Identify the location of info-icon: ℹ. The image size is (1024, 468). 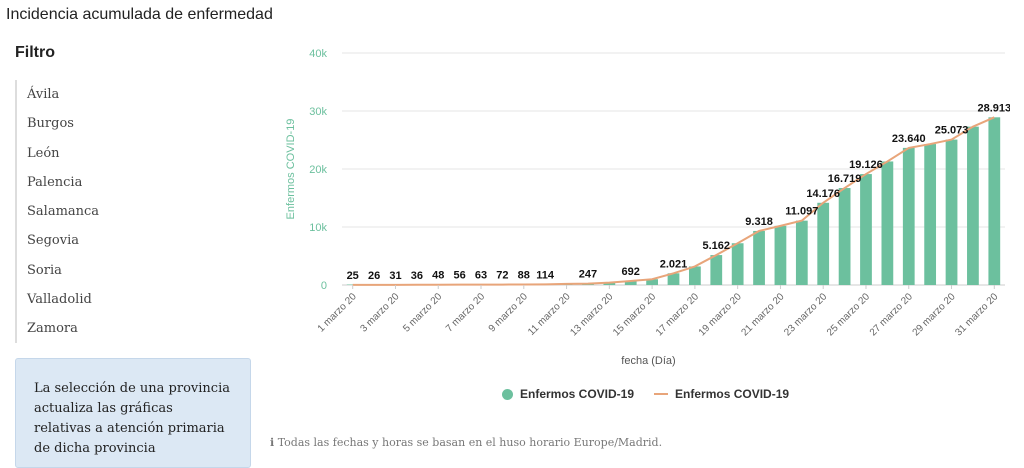
(272, 442).